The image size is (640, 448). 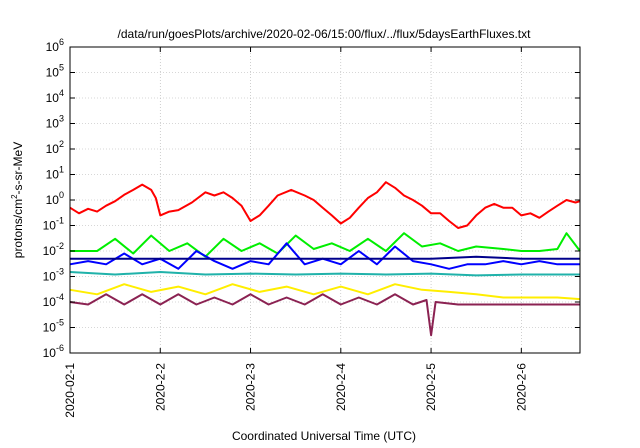 What do you see at coordinates (521, 387) in the screenshot?
I see `x-tick-label: 2020-2-6` at bounding box center [521, 387].